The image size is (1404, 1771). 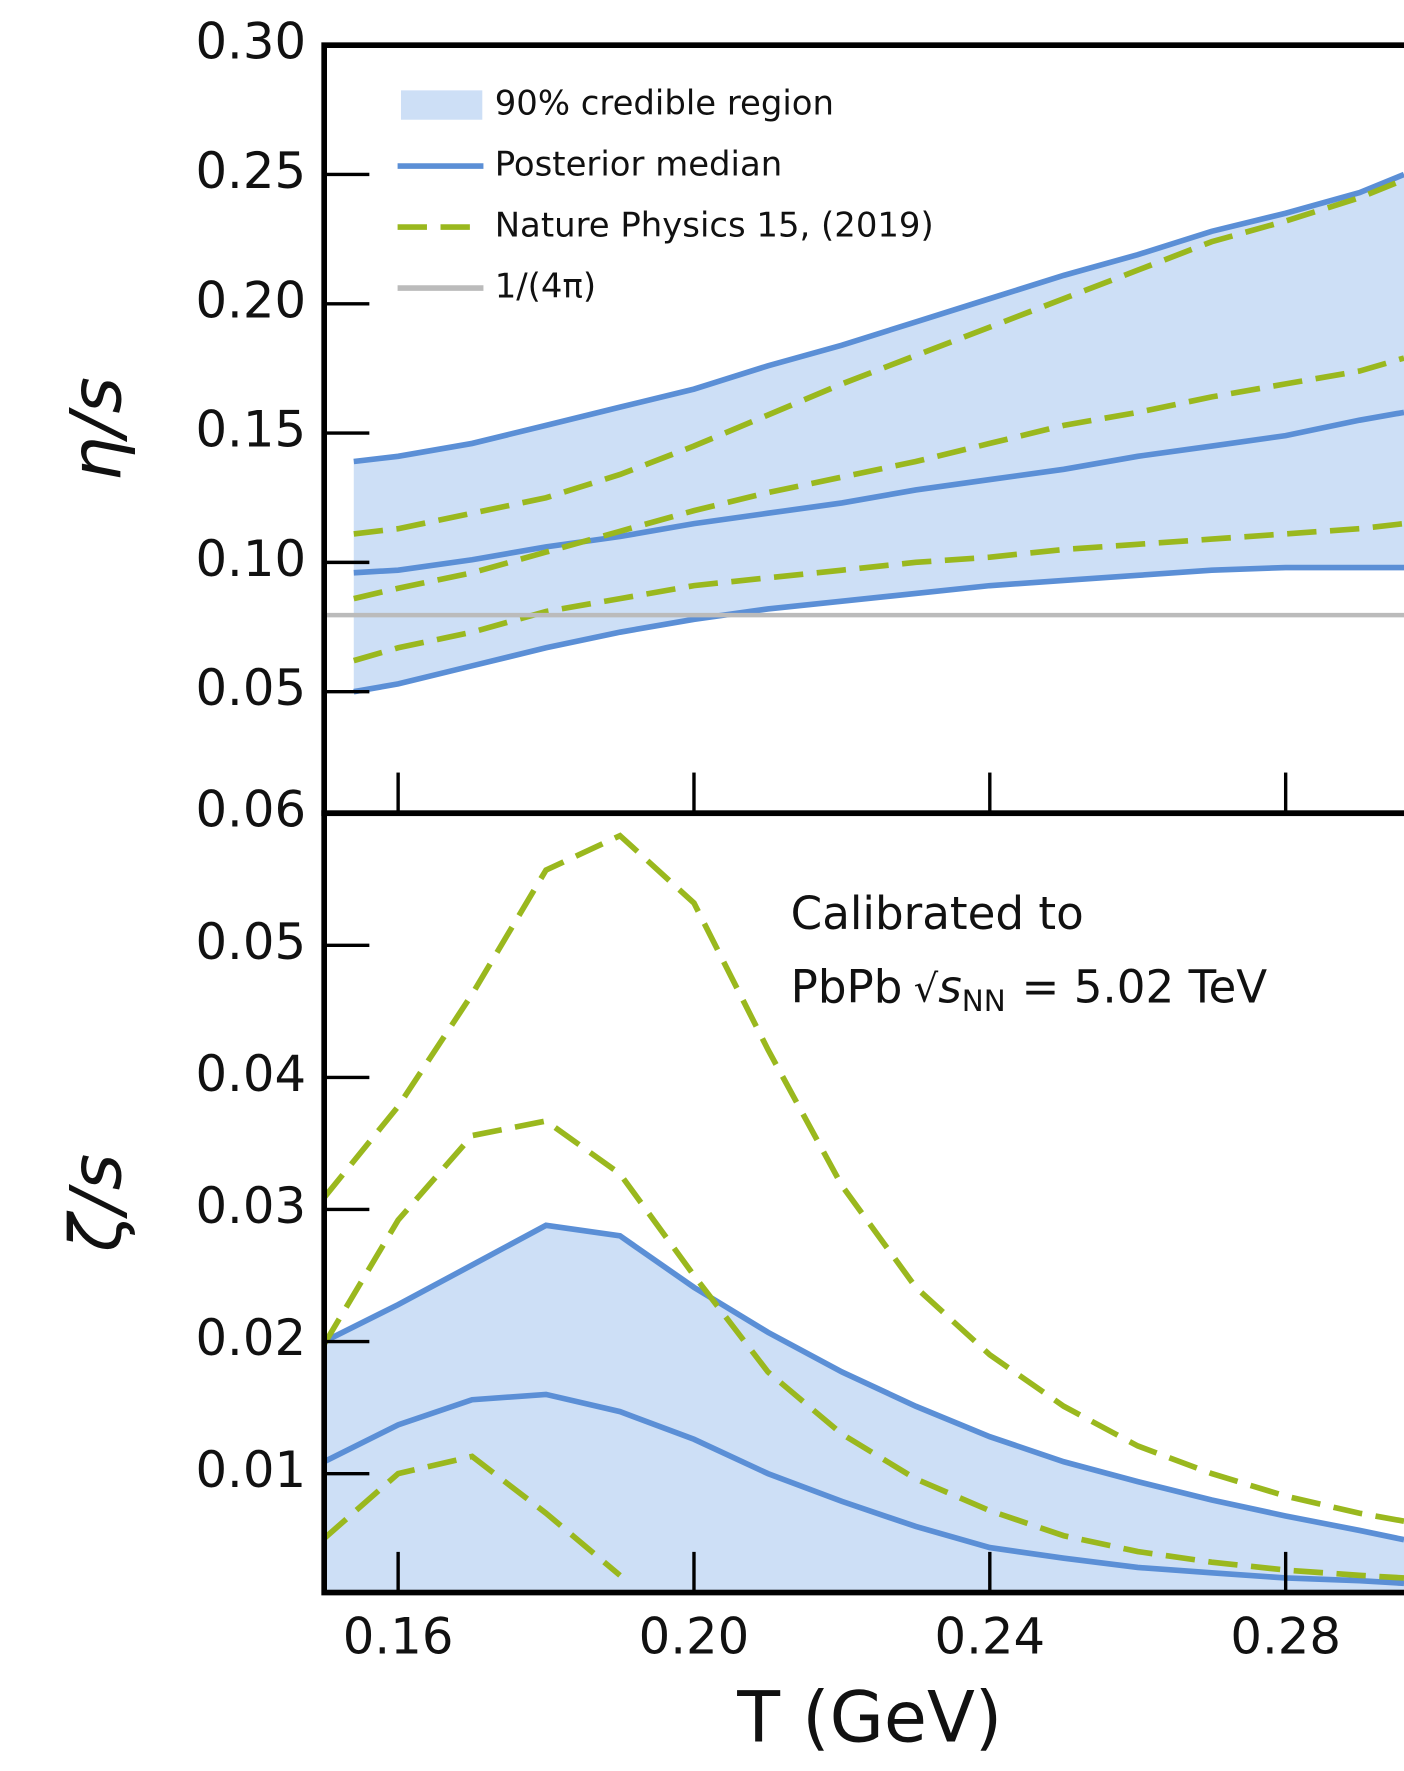 I want to click on x-tick-label: 0.28, so click(x=1285, y=1636).